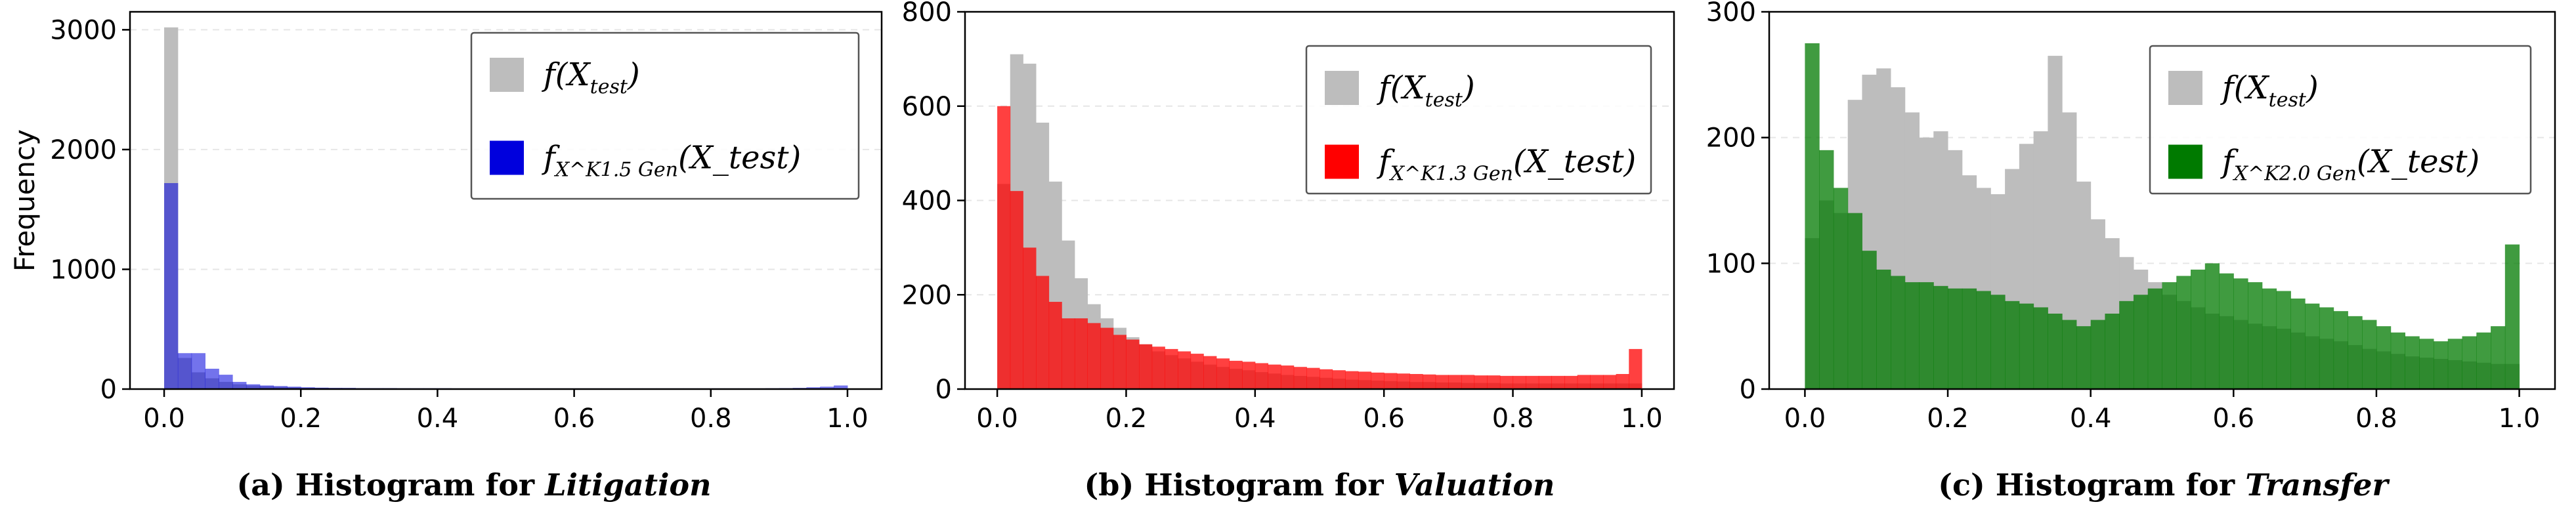 Image resolution: width=2576 pixels, height=519 pixels. I want to click on legend-box-c, so click(2340, 120).